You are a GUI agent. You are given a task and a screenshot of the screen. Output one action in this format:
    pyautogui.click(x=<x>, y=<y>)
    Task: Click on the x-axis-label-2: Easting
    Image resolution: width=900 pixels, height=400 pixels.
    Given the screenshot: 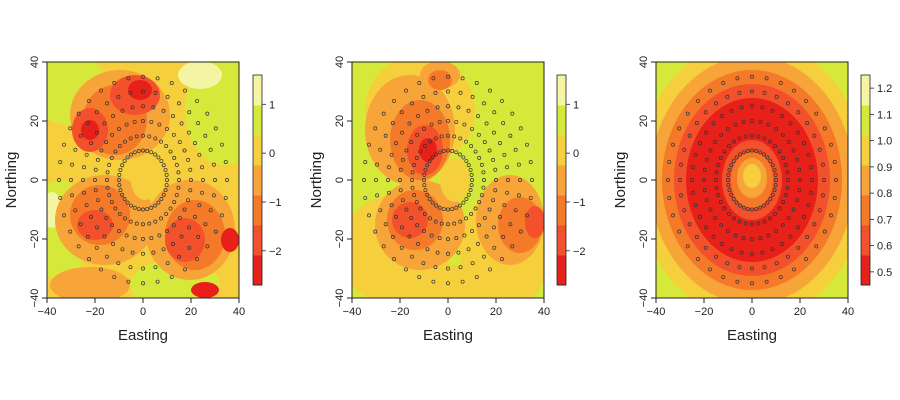 What is the action you would take?
    pyautogui.click(x=448, y=335)
    